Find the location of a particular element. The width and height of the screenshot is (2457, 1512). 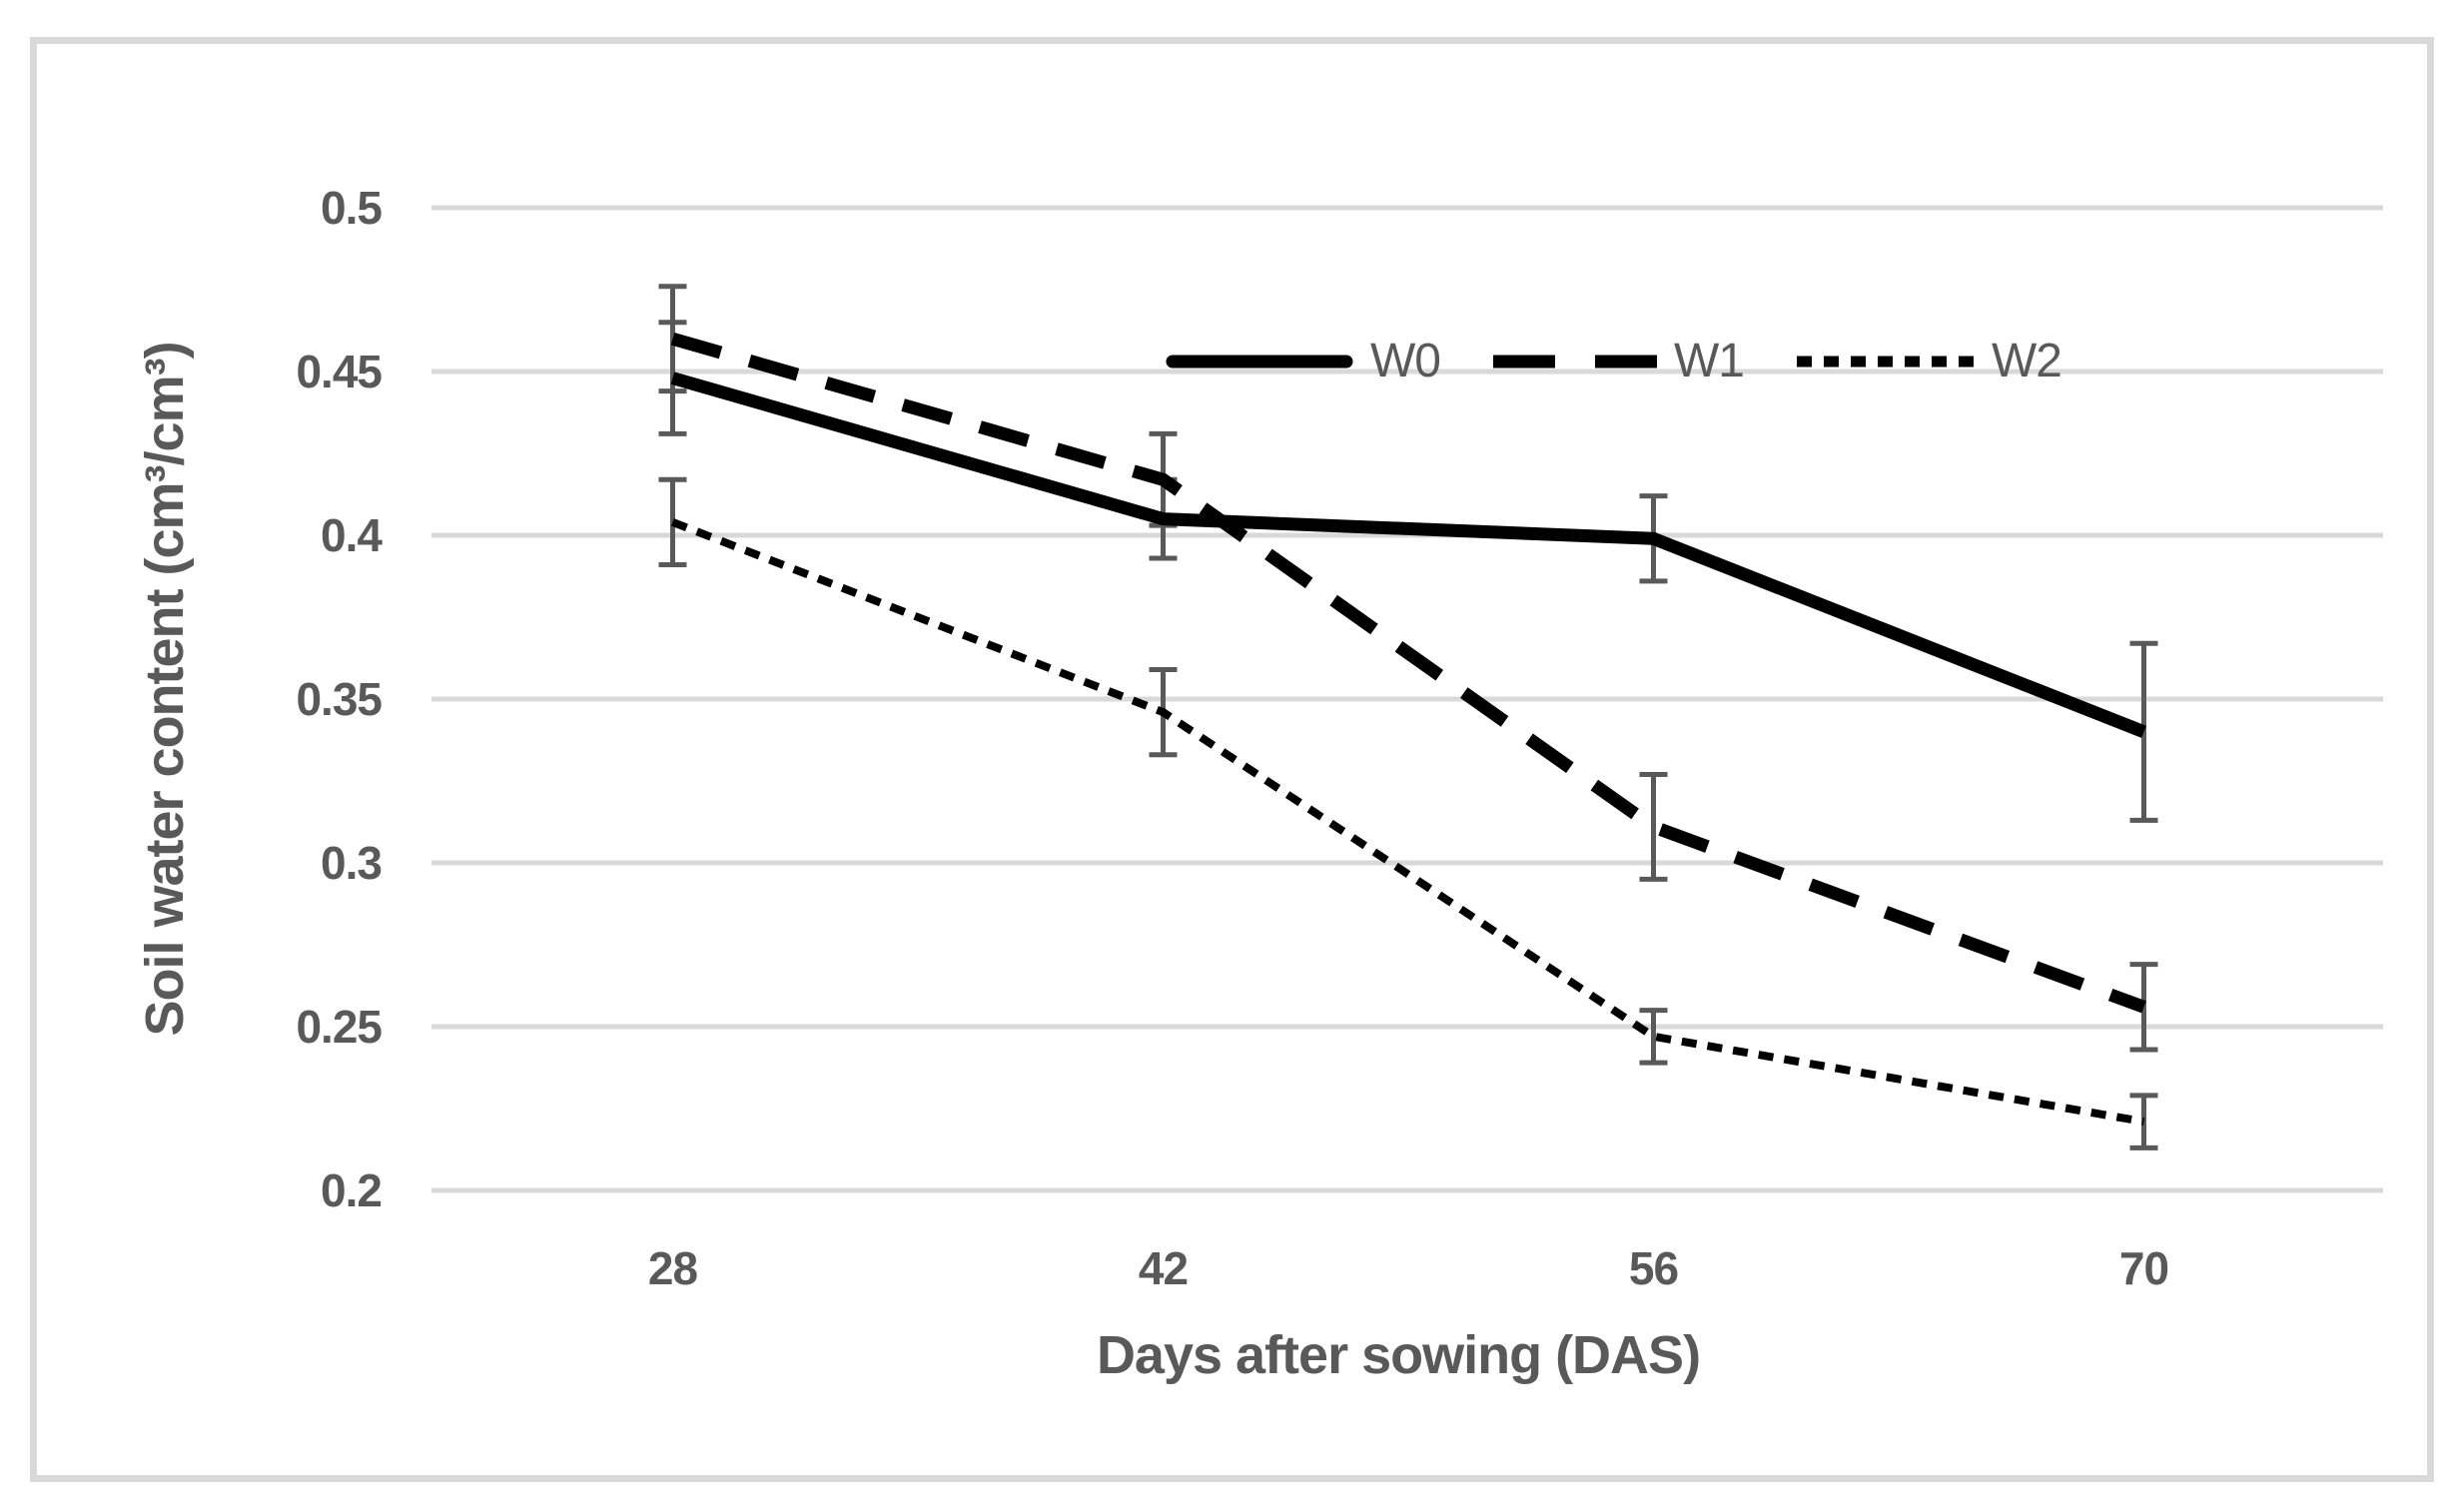

x-axis-title: Days after sowing (DAS) is located at coordinates (1398, 1355).